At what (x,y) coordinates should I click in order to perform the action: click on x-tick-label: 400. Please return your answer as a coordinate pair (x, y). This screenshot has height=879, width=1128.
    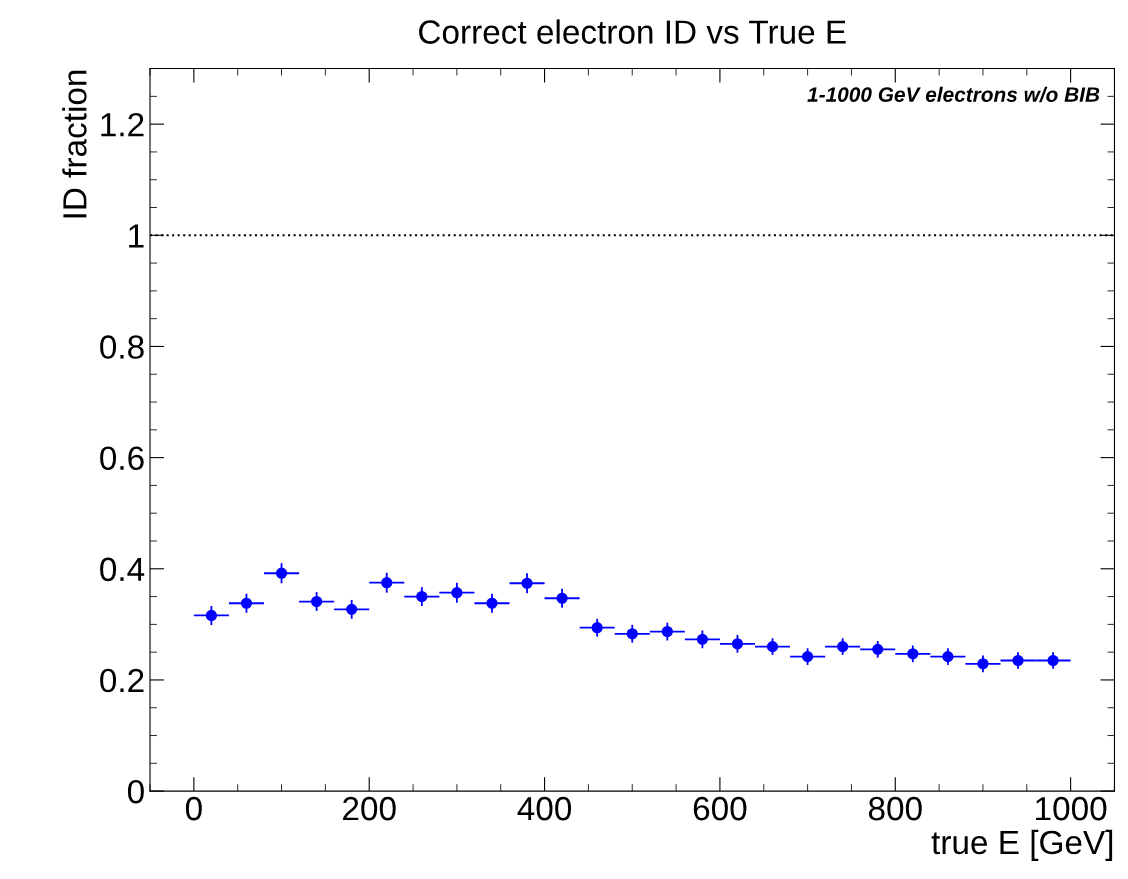
    Looking at the image, I should click on (544, 808).